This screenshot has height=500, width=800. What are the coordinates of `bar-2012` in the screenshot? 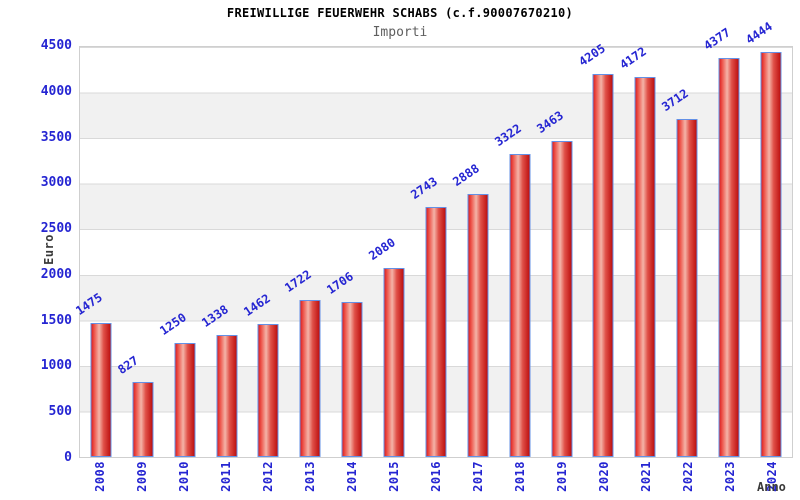 It's located at (268, 390).